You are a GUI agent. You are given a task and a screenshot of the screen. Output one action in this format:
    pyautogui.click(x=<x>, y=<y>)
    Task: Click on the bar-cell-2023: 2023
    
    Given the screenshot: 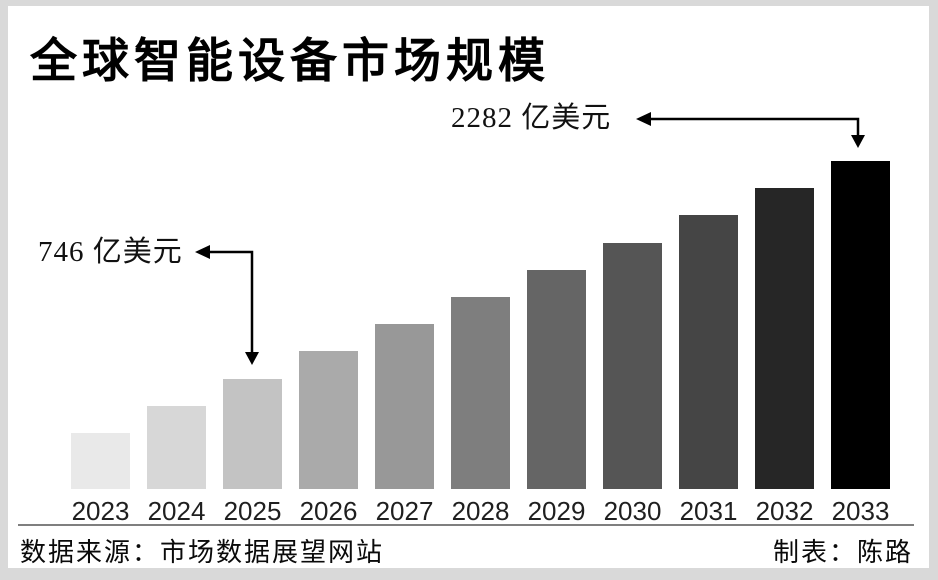 What is the action you would take?
    pyautogui.click(x=100, y=479)
    